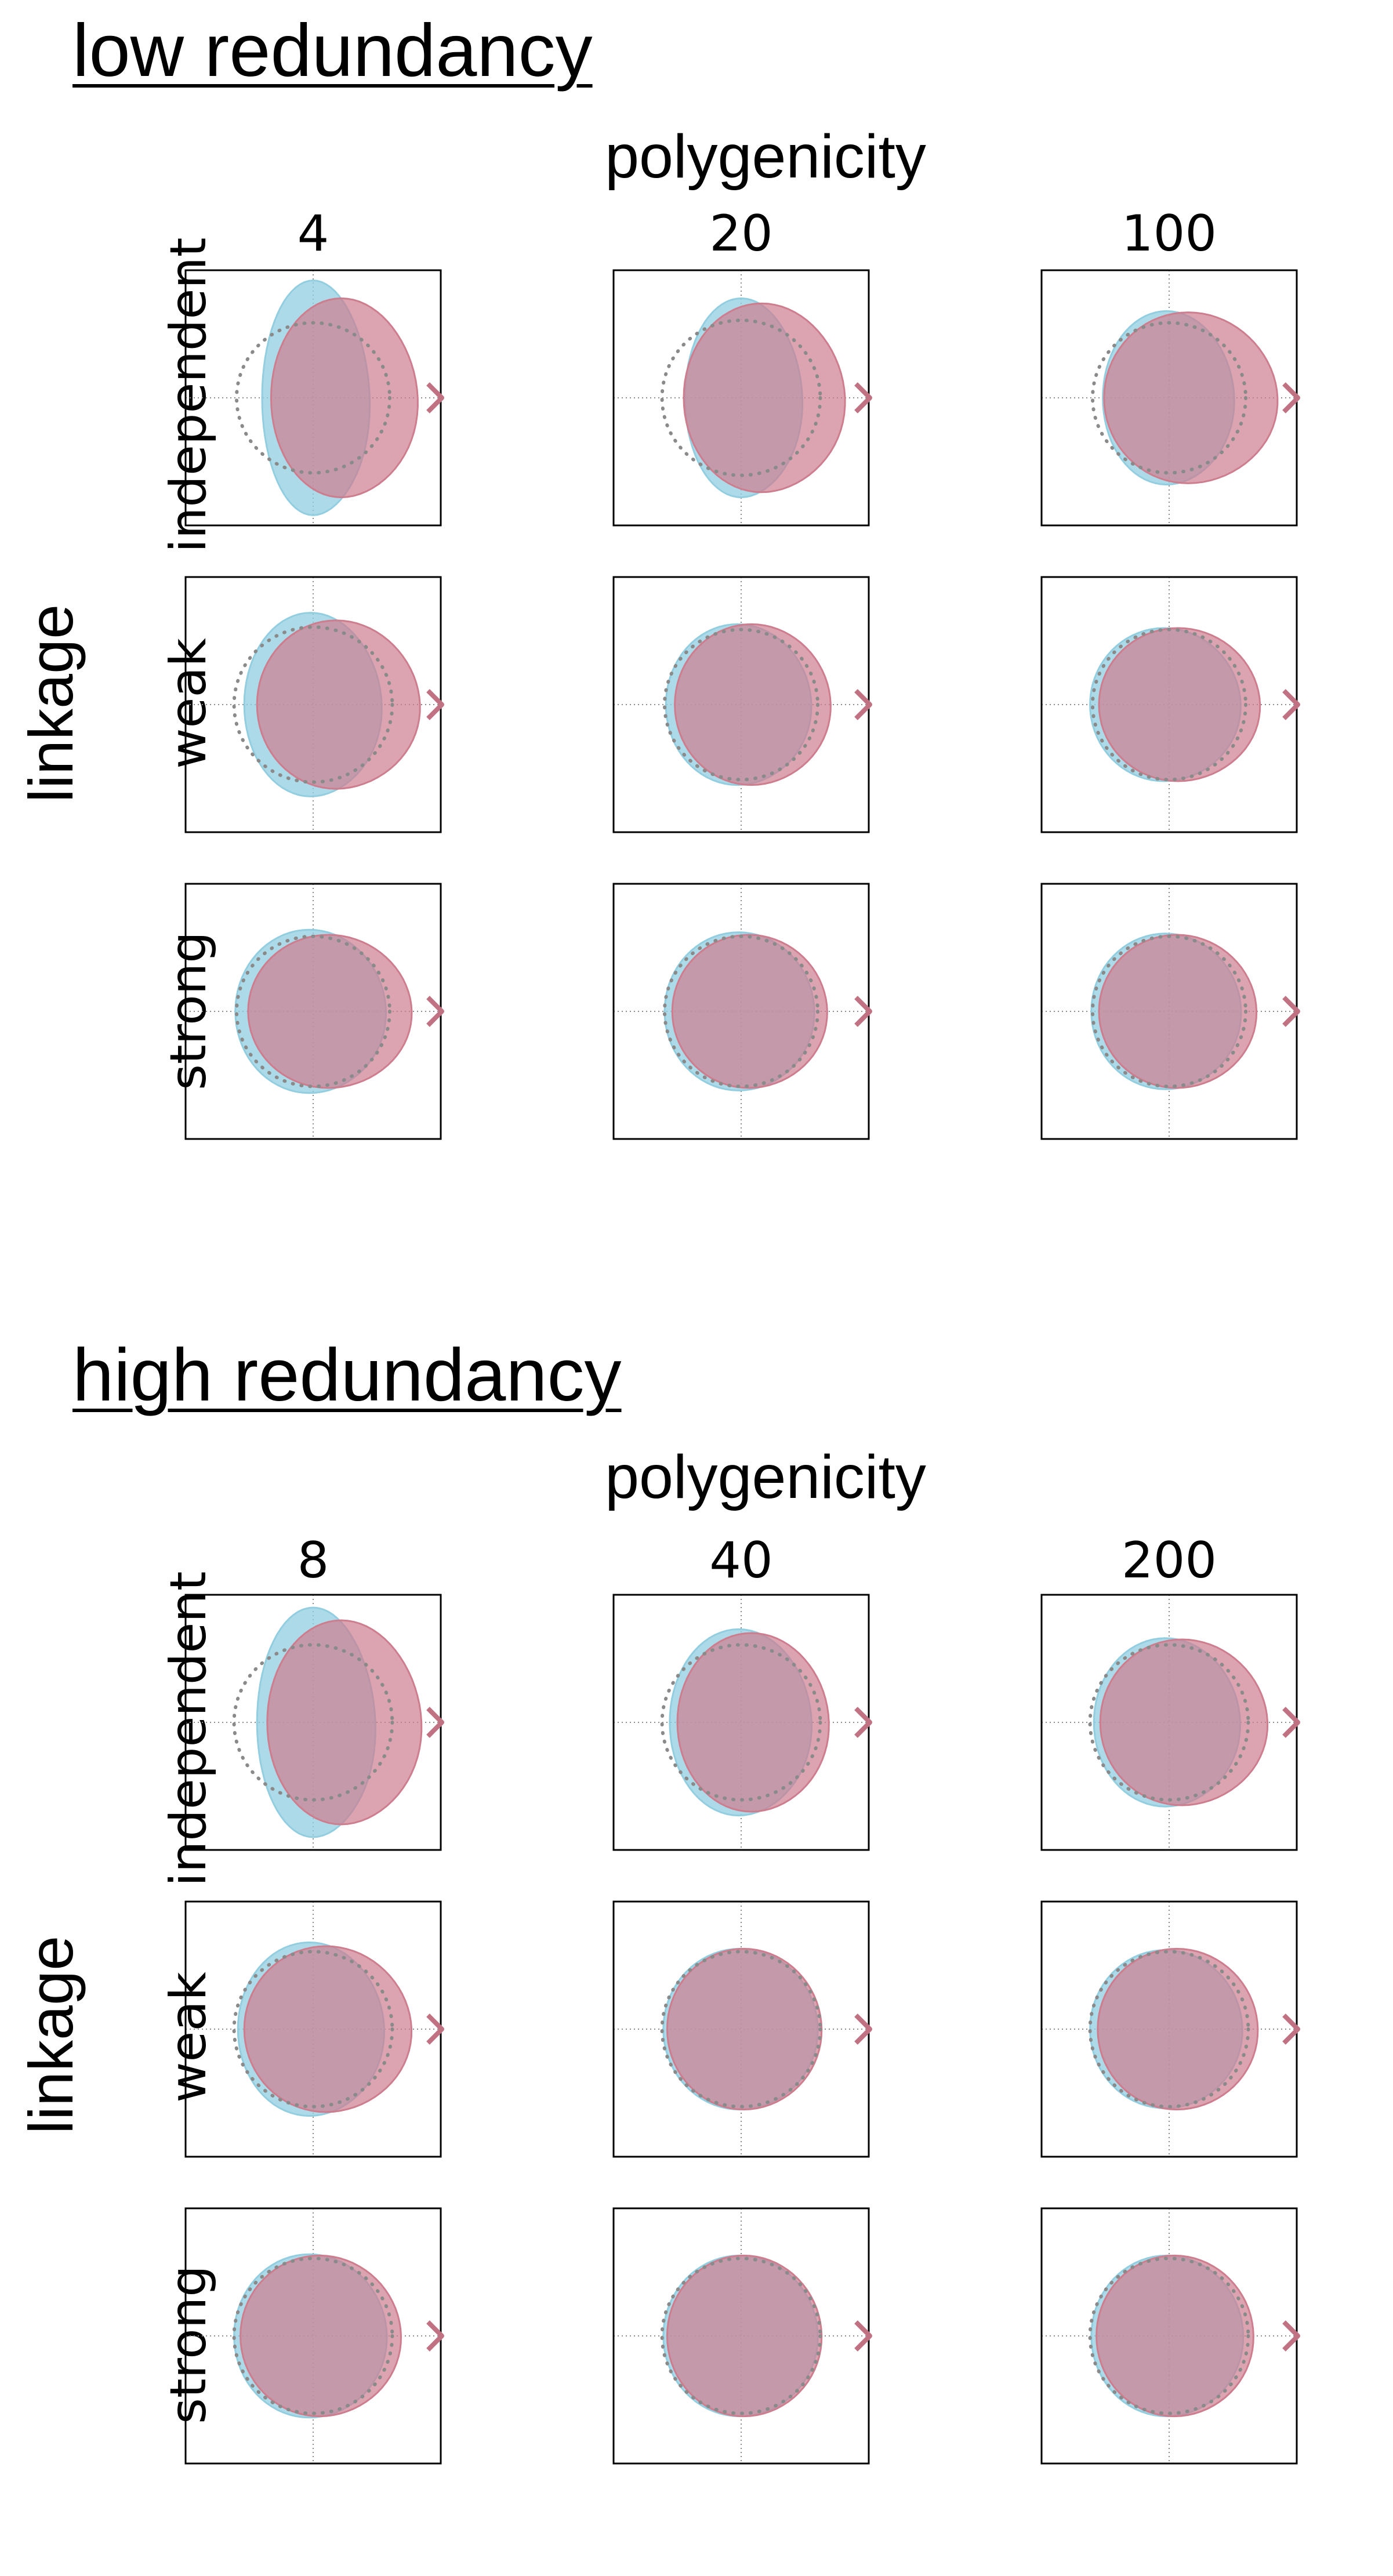 The height and width of the screenshot is (2576, 1393). Describe the element at coordinates (741, 1561) in the screenshot. I see `column-label-2: 40` at that location.